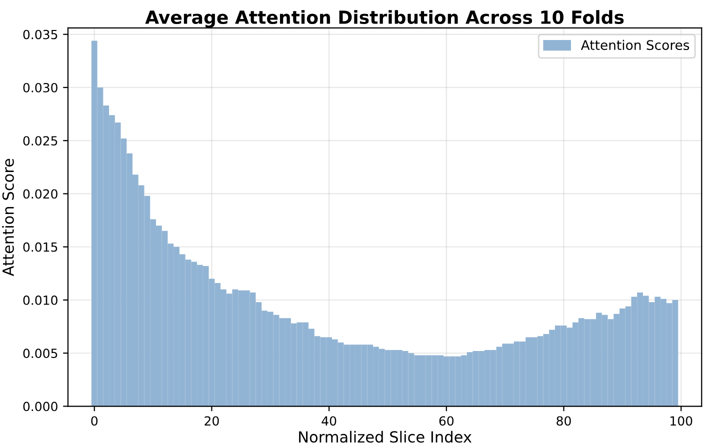  What do you see at coordinates (40, 87) in the screenshot?
I see `y-tick-label: 0.030` at bounding box center [40, 87].